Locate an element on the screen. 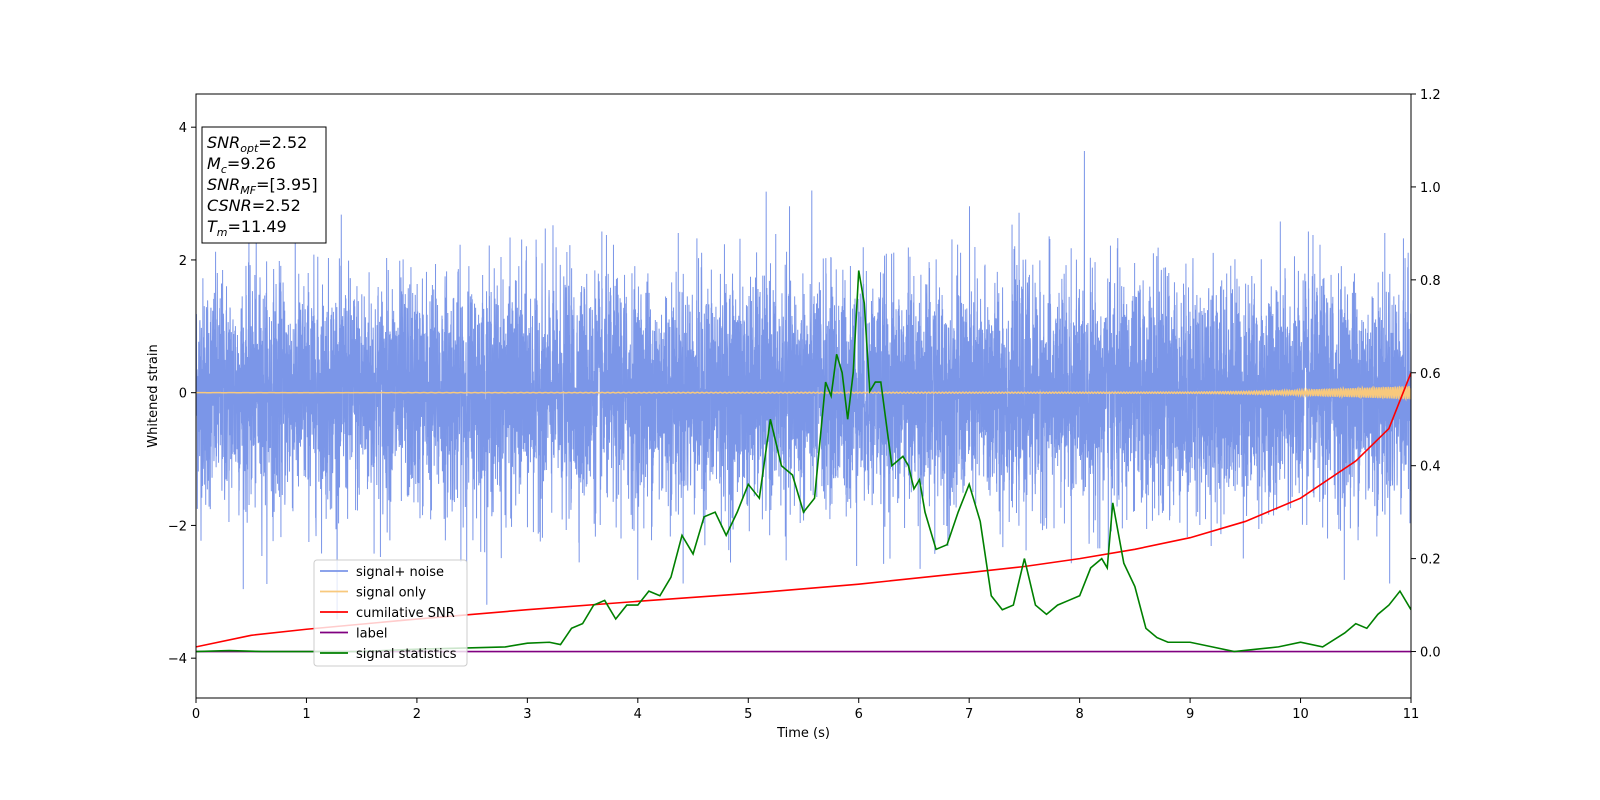  info-line: Tm=11.49 is located at coordinates (247, 228).